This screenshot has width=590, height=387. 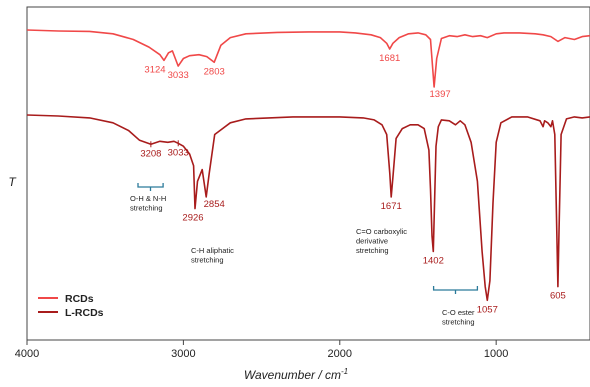 What do you see at coordinates (558, 296) in the screenshot?
I see `peak-label-l-rcds-605: 605` at bounding box center [558, 296].